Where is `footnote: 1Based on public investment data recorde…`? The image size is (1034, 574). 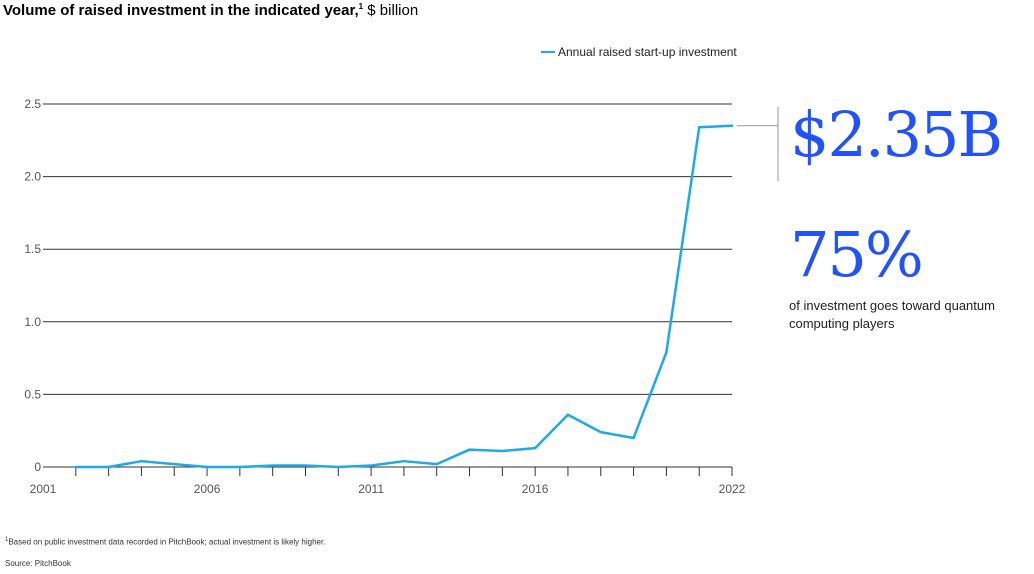
footnote: 1Based on public investment data recorde… is located at coordinates (165, 542).